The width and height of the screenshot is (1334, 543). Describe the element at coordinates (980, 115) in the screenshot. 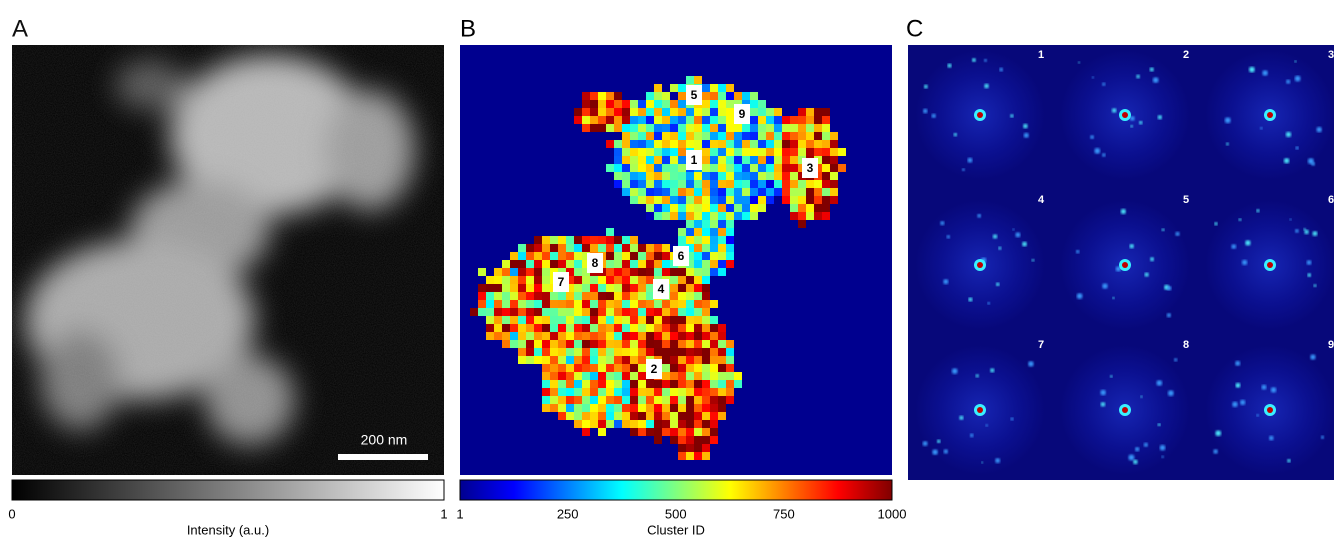

I see `central-beam-core` at that location.